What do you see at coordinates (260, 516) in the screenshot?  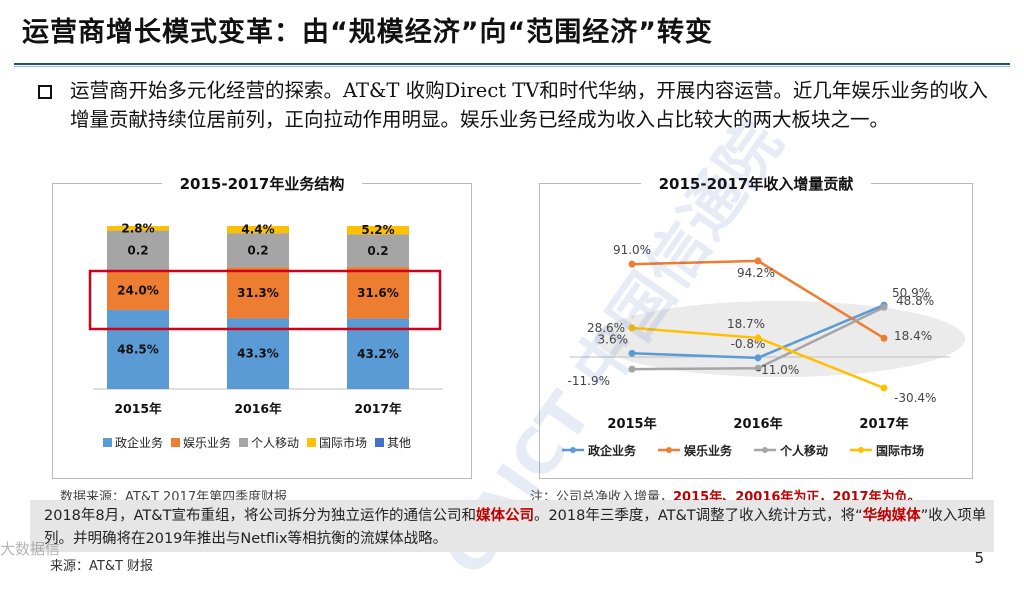 I see `summary-part-1: 2018年8月，AT&T宣布重组，将公司拆分为独立运作的通信公司和` at bounding box center [260, 516].